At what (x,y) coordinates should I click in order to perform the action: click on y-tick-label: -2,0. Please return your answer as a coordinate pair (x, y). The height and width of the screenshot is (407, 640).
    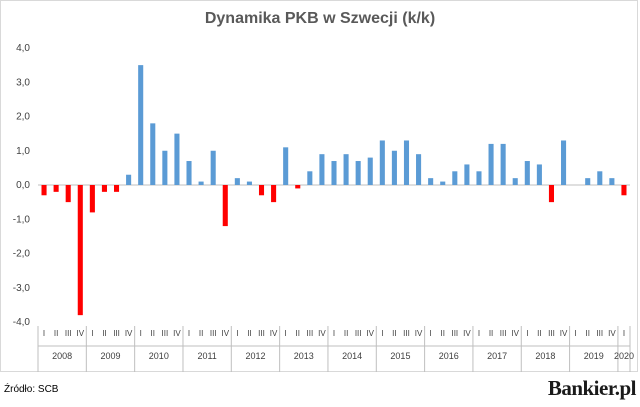
    Looking at the image, I should click on (22, 254).